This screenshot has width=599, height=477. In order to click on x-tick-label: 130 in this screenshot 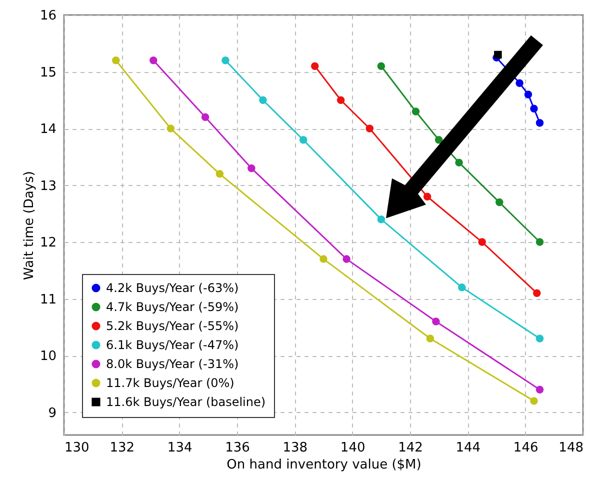, I will do `click(77, 448)`.